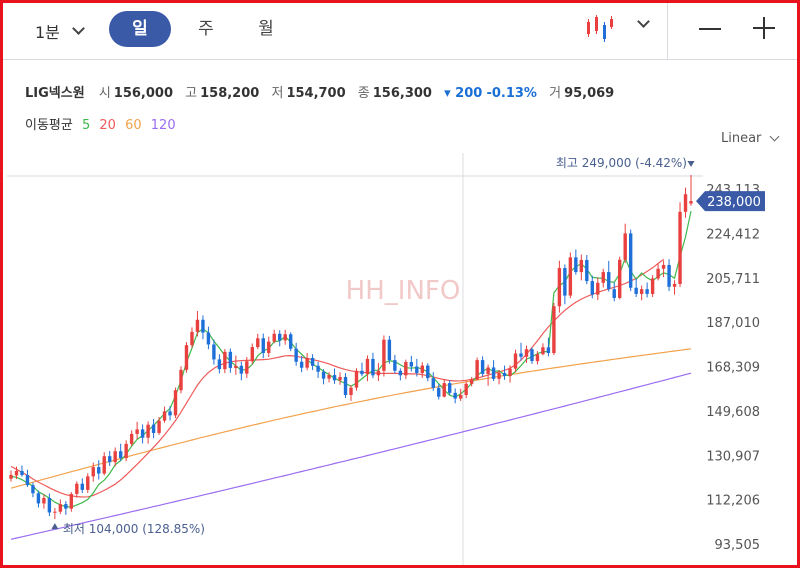 The image size is (800, 568). Describe the element at coordinates (764, 28) in the screenshot. I see `zoom-in-icon` at that location.